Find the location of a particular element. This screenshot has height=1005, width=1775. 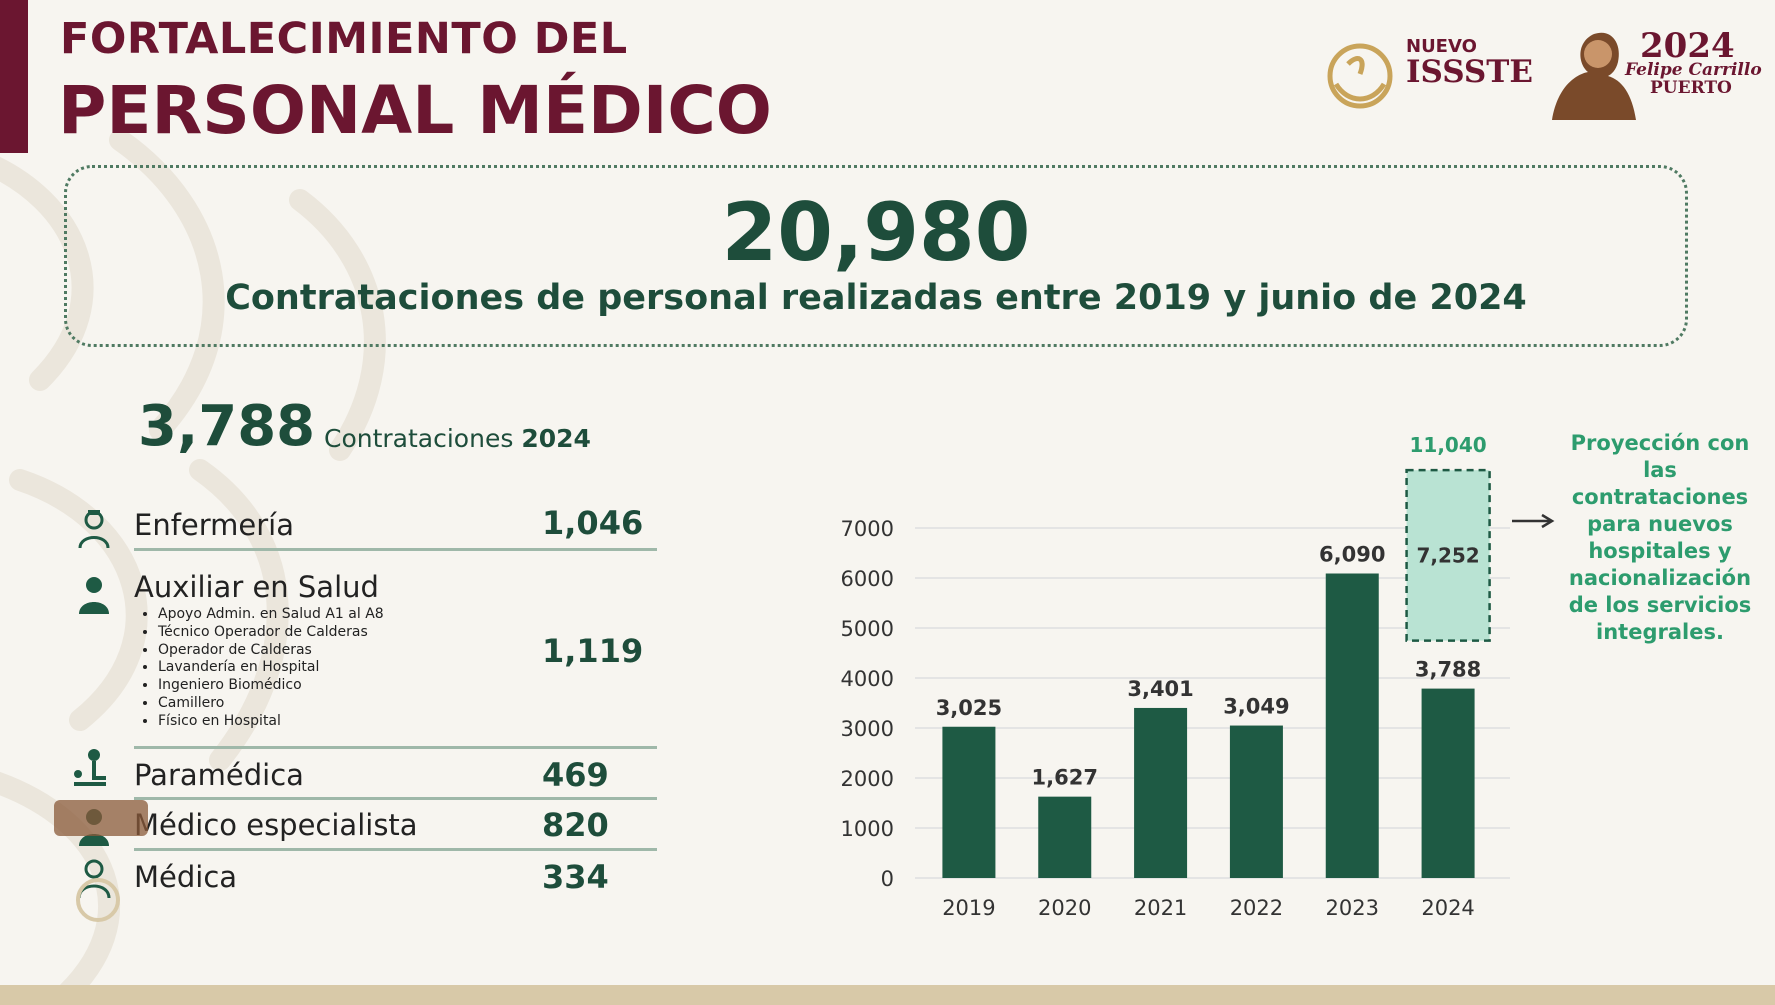

y-tick-label: 7000 is located at coordinates (867, 529).